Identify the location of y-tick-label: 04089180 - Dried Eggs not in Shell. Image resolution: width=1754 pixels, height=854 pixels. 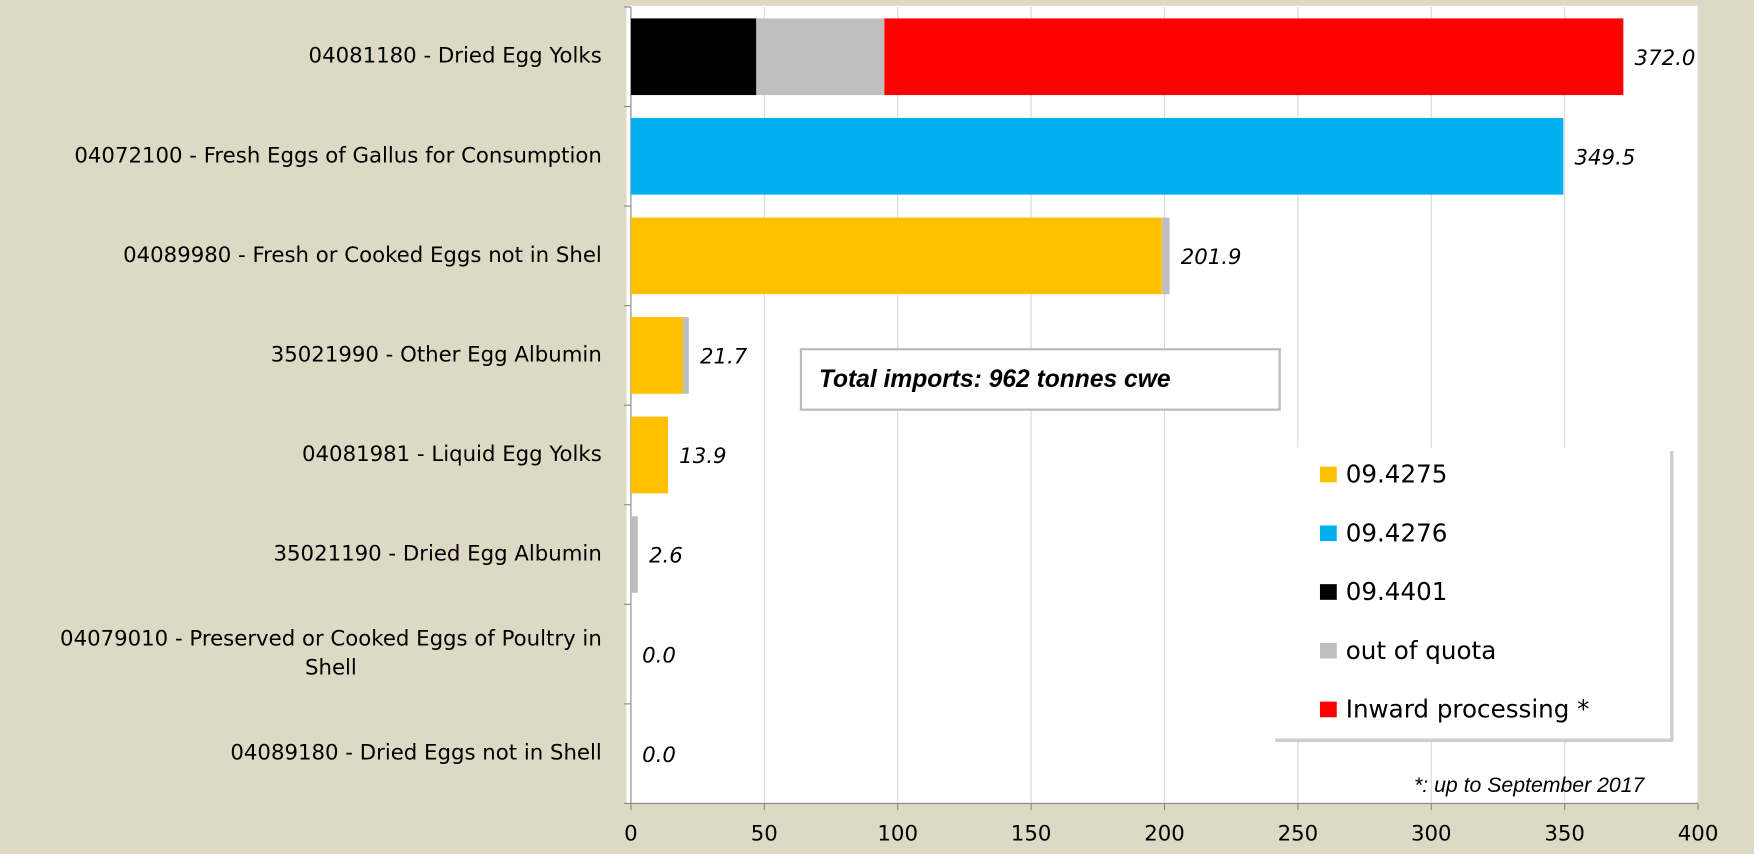
(415, 753).